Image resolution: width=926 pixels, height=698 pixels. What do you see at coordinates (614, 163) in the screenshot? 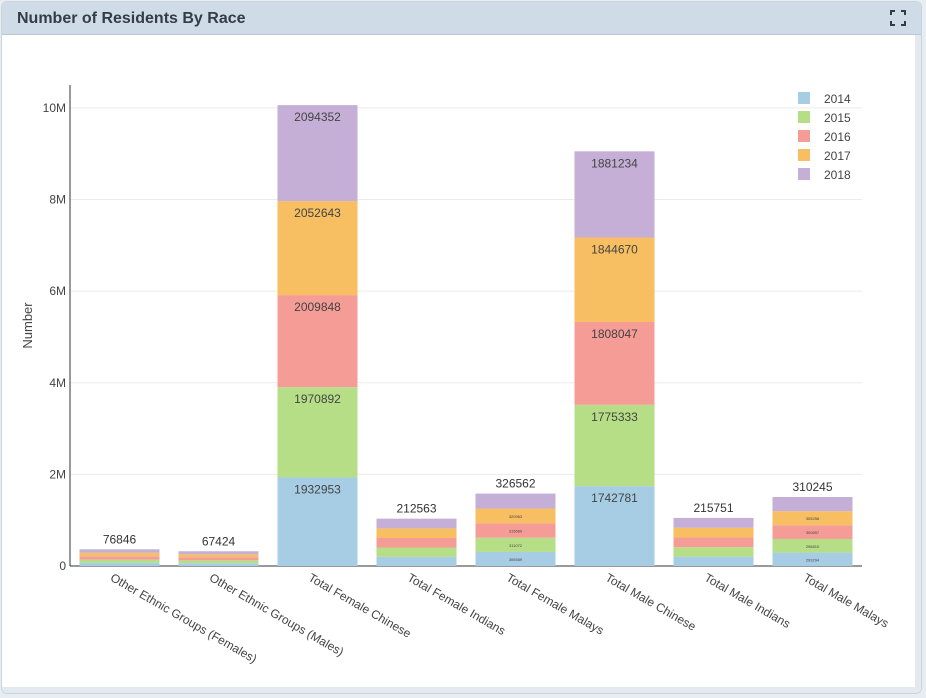
I see `bar-segment-label: 1881234` at bounding box center [614, 163].